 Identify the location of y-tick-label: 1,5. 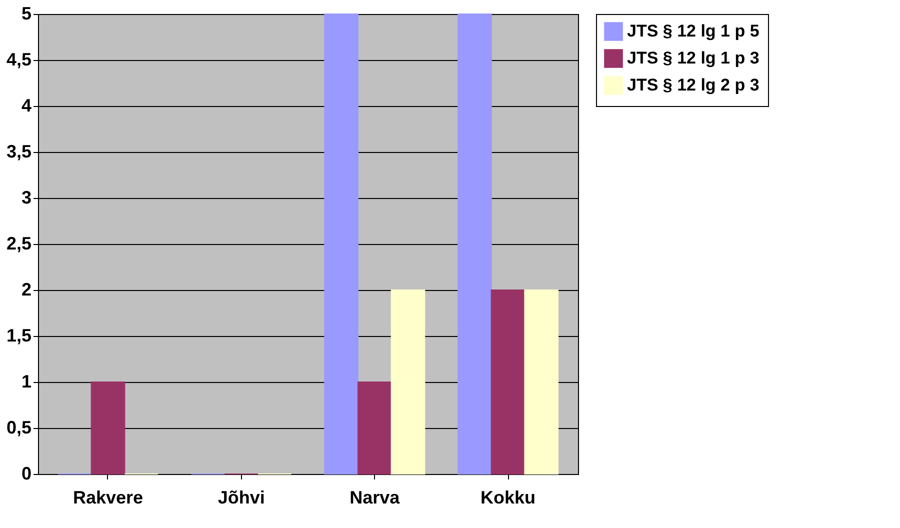
(19, 336).